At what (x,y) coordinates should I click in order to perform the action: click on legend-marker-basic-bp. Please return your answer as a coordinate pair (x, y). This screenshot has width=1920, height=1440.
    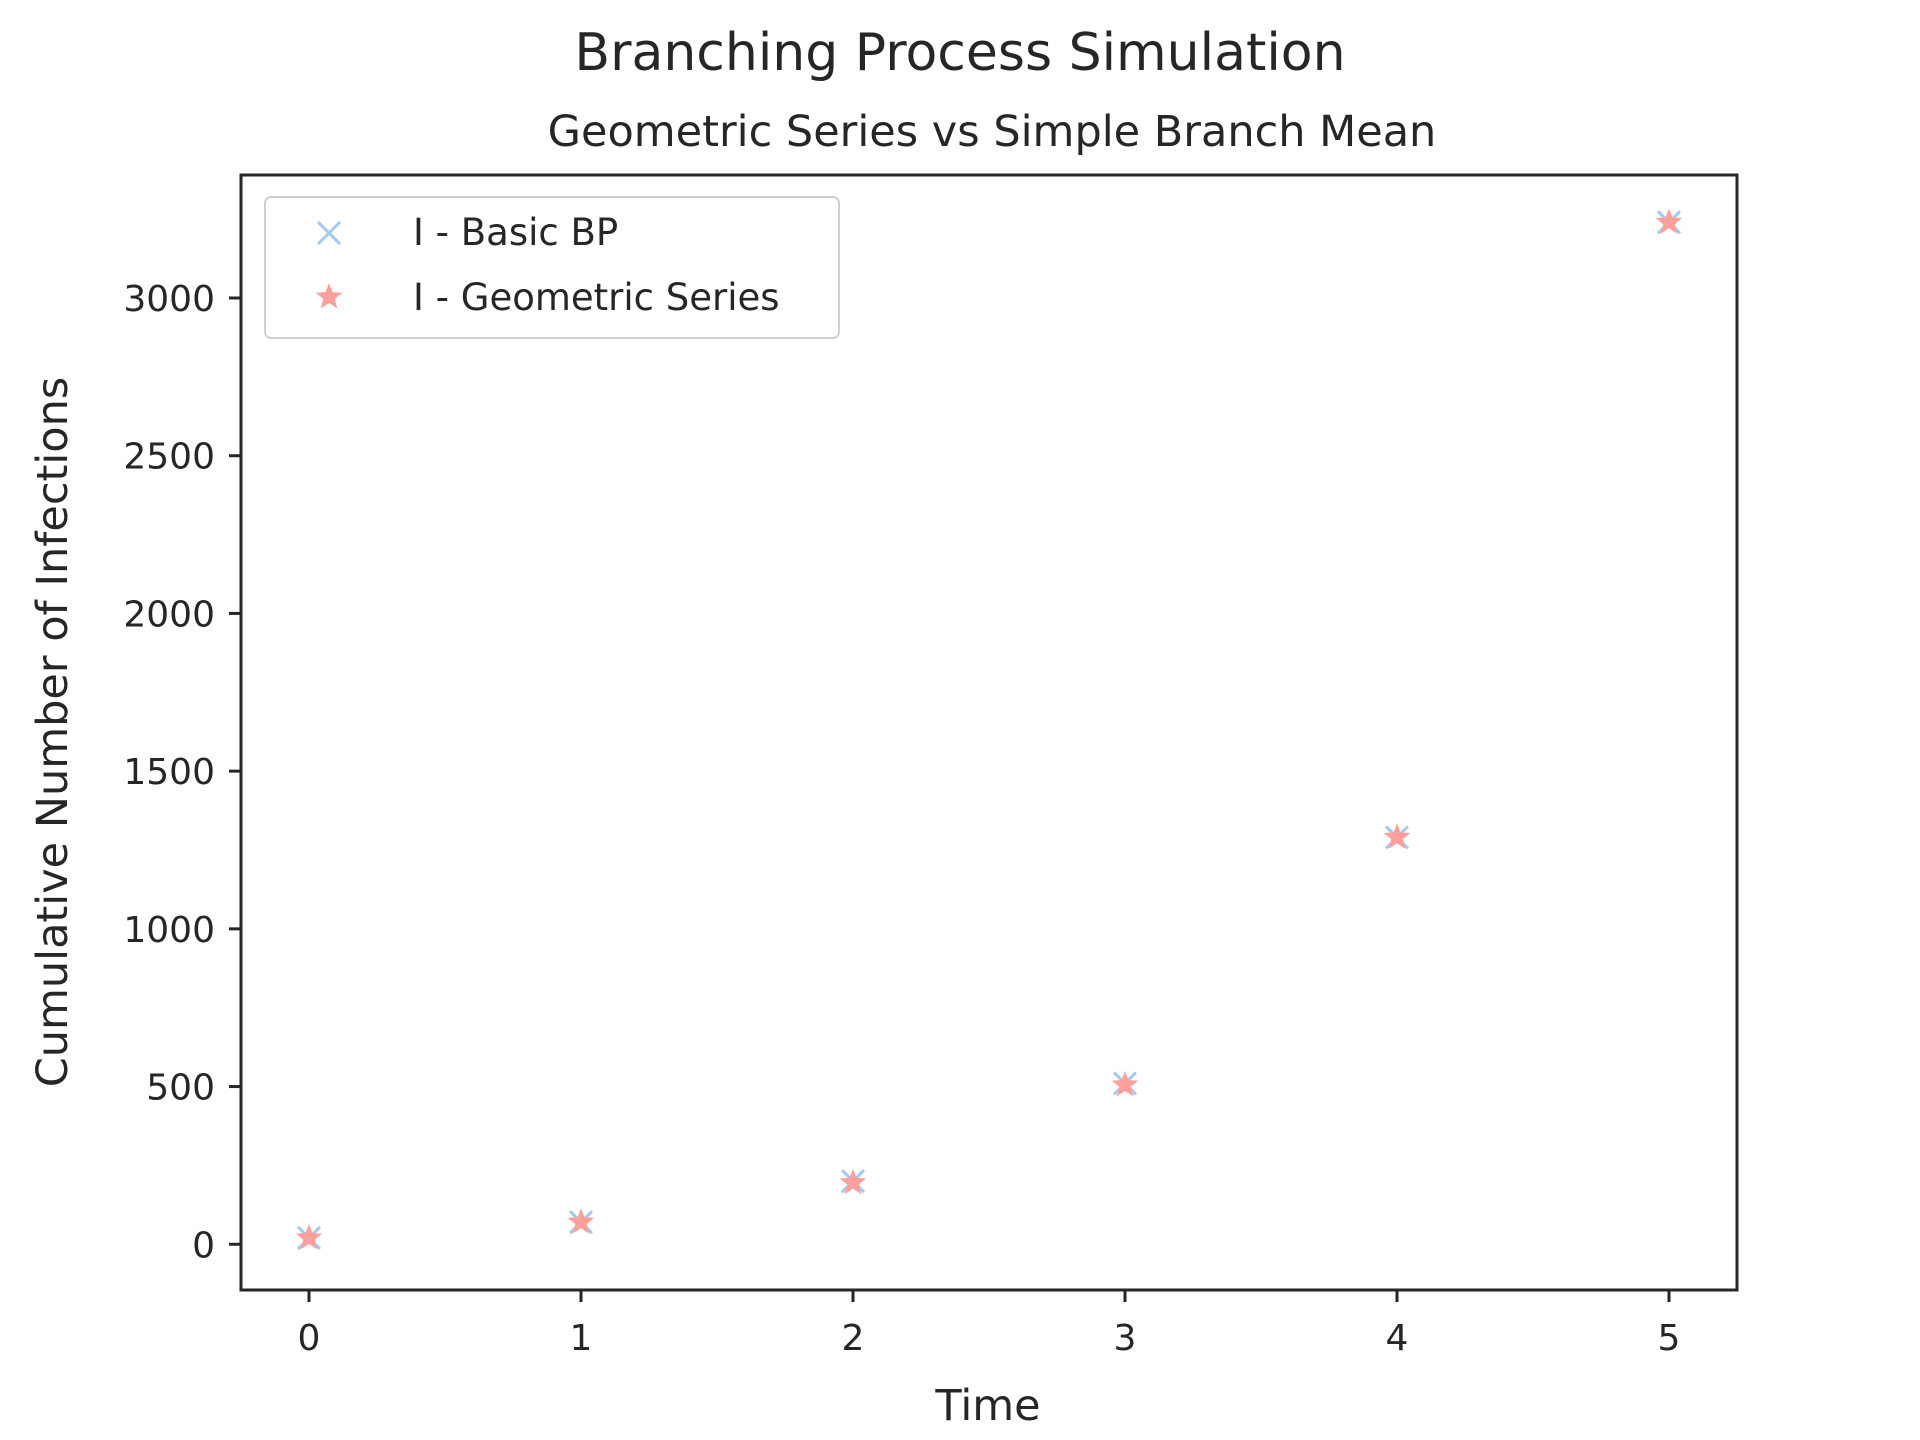
    Looking at the image, I should click on (329, 233).